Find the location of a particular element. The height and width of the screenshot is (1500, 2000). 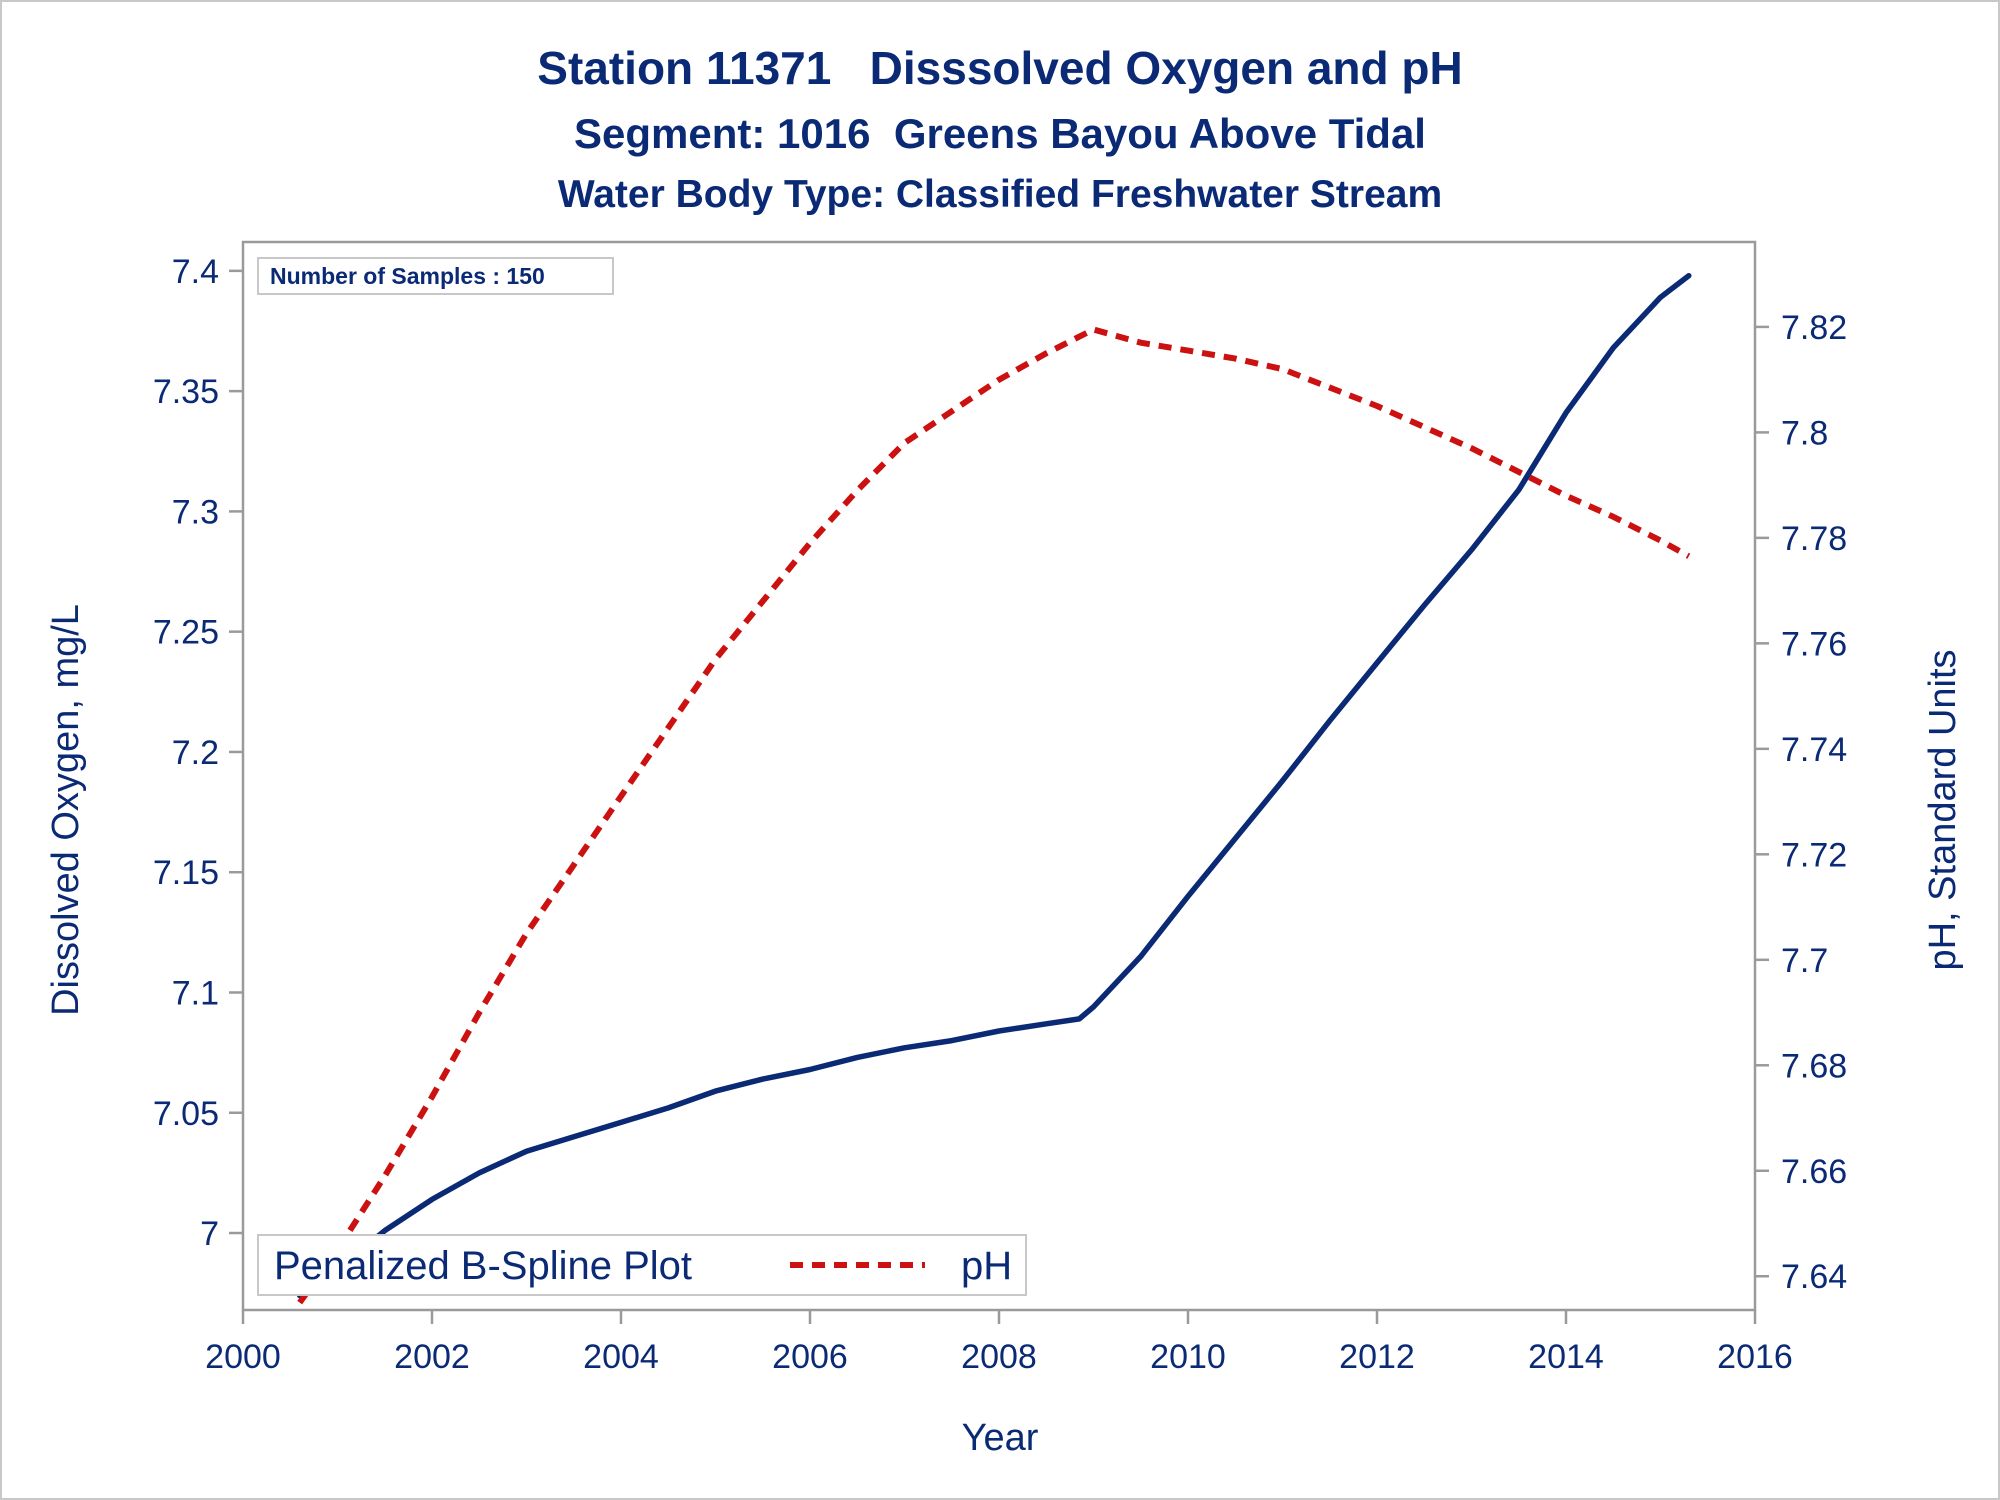

y-tick-label-2: 7.1 is located at coordinates (195, 993).